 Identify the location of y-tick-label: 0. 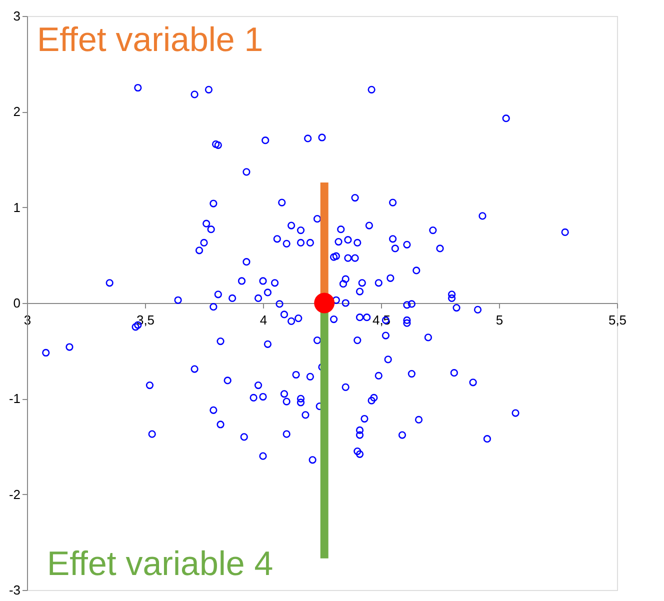
(16, 303).